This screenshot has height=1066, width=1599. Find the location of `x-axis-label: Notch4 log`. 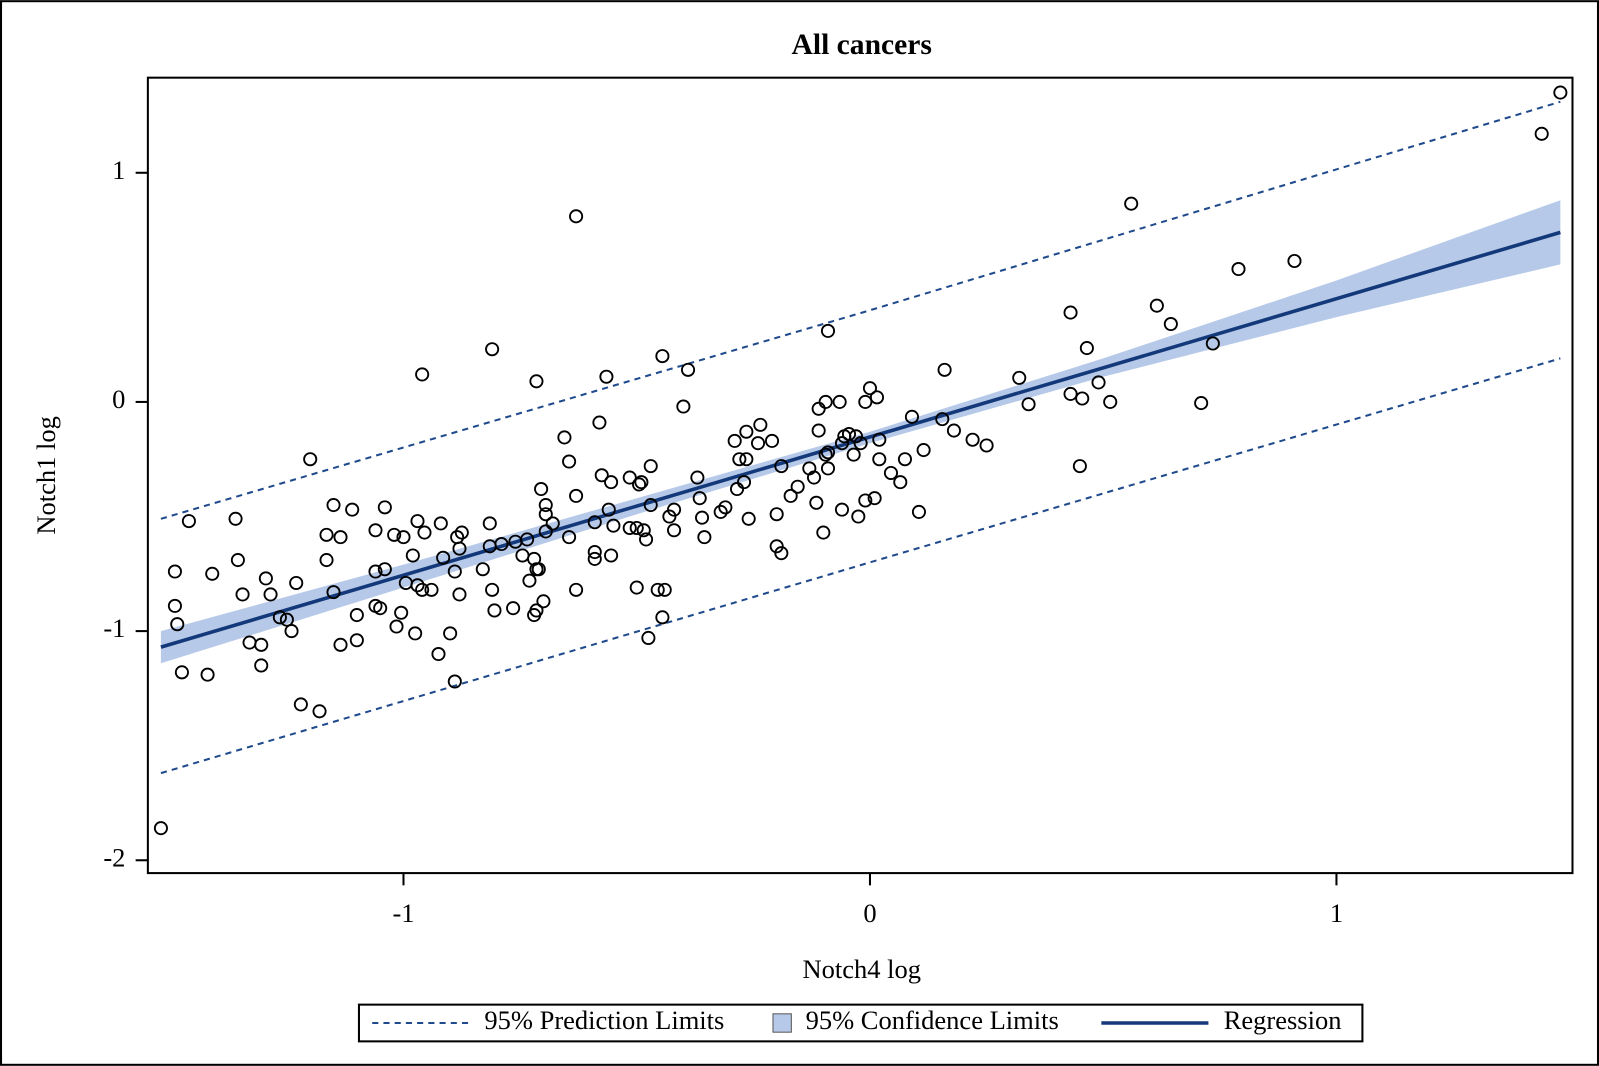

x-axis-label: Notch4 log is located at coordinates (861, 969).